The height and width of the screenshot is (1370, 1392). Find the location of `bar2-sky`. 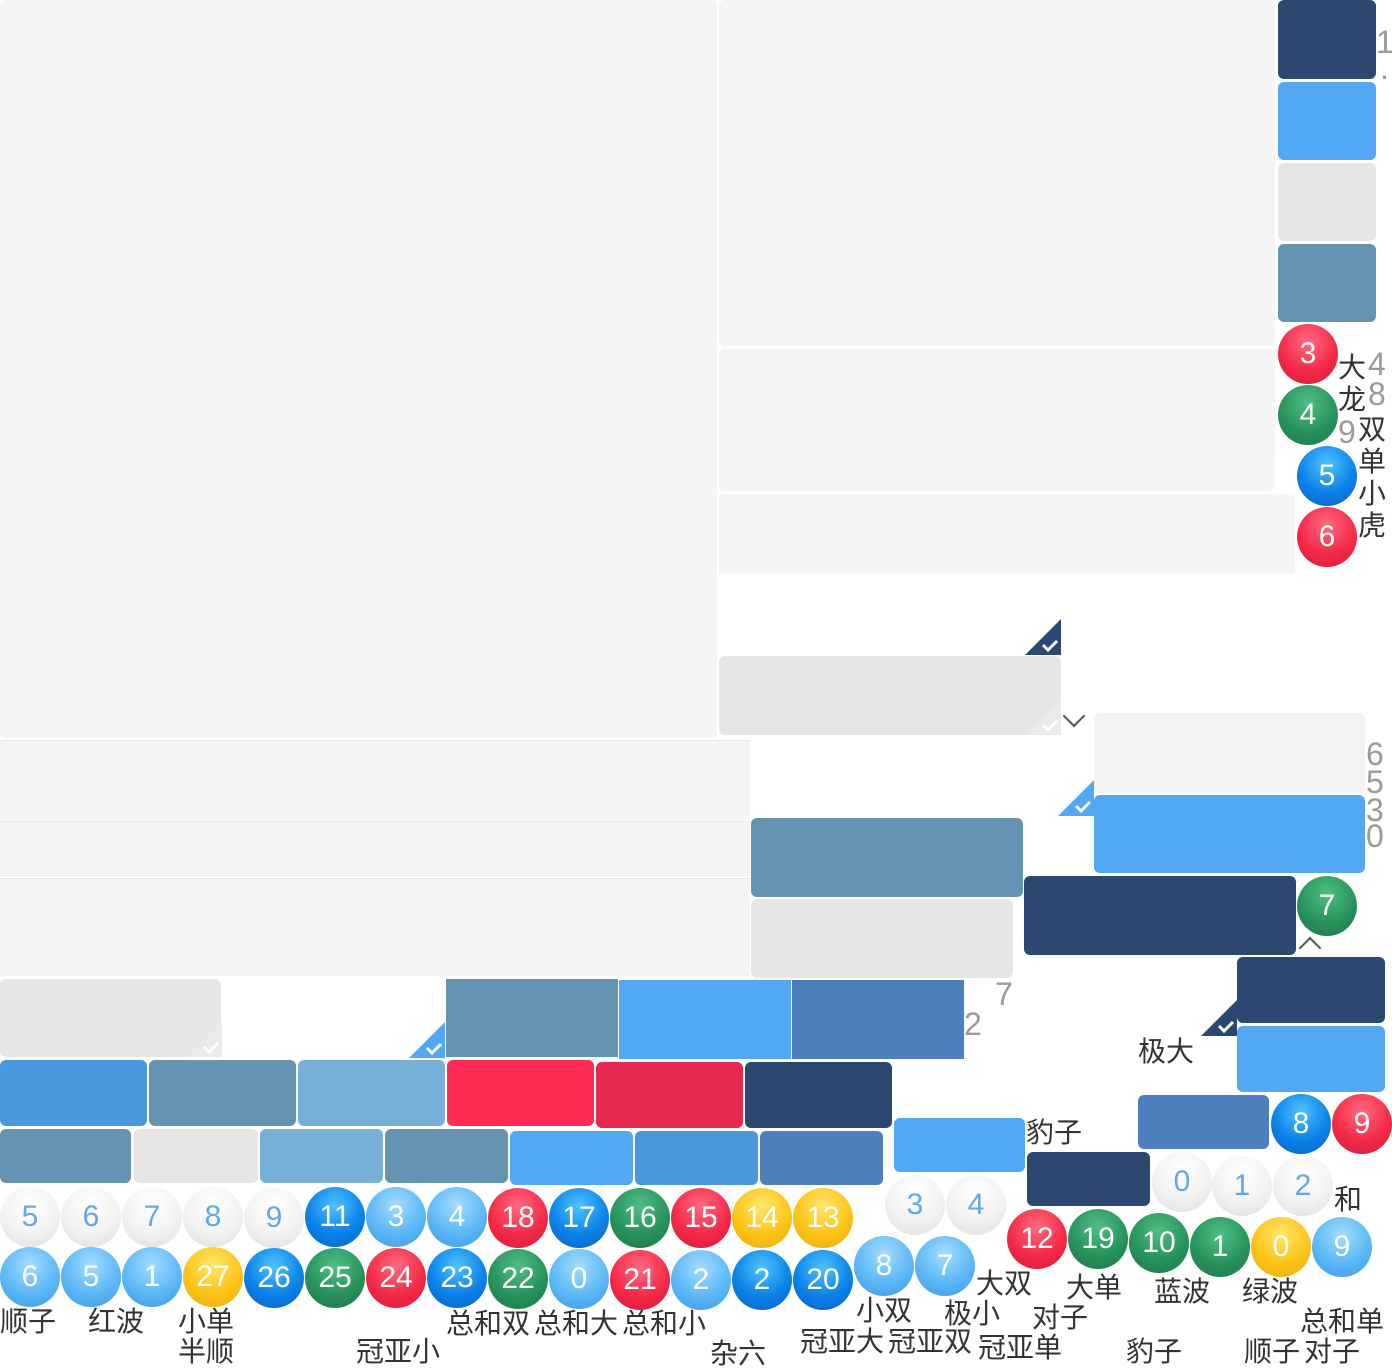

bar2-sky is located at coordinates (571, 1158).